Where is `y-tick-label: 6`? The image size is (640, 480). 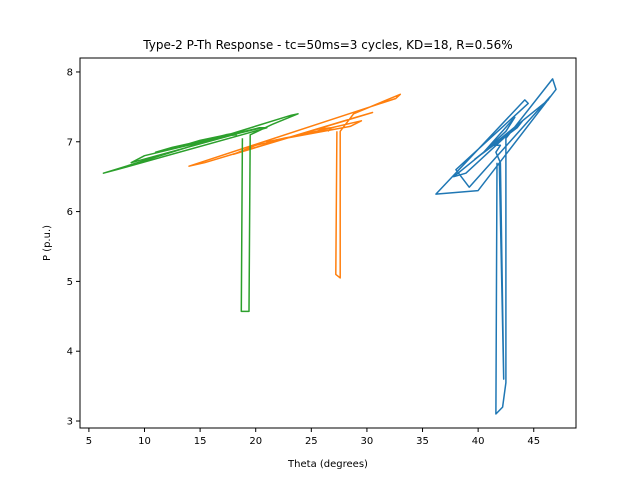 y-tick-label: 6 is located at coordinates (70, 212).